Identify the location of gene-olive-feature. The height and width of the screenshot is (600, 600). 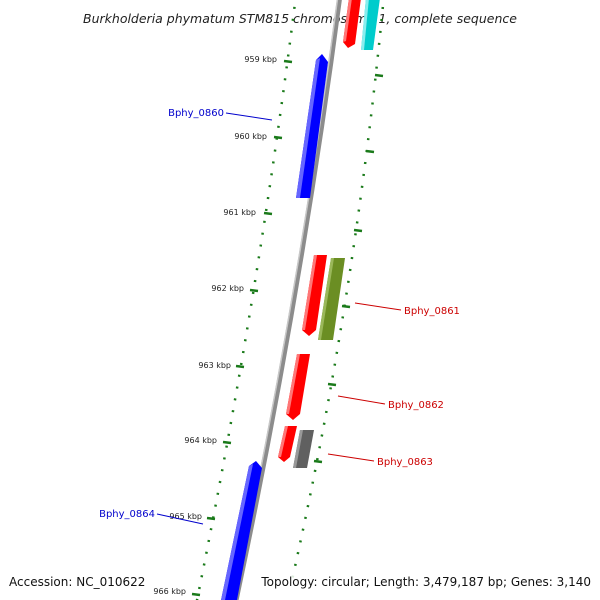
(331, 299).